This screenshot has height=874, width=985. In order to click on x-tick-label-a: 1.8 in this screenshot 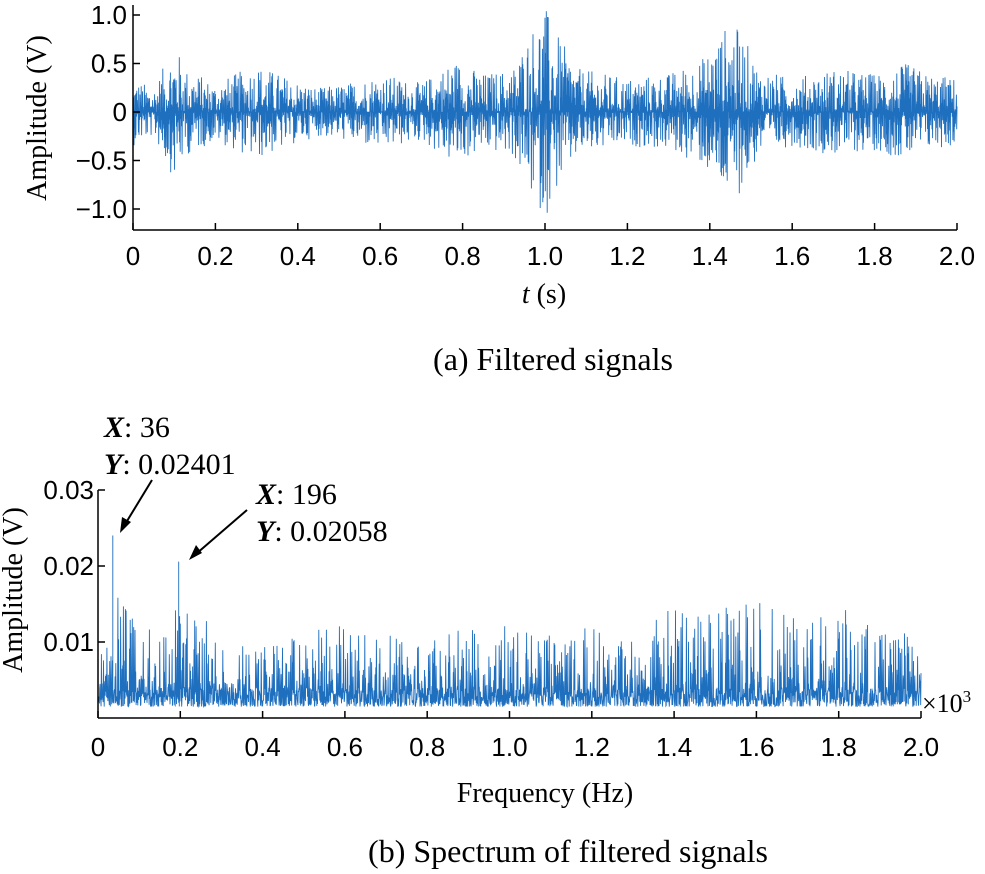, I will do `click(875, 256)`.